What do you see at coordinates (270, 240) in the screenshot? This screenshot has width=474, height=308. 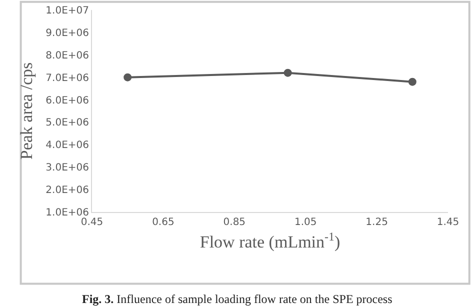 I see `x-axis-title: Flow rate (mLmin$^{-1}$)` at bounding box center [270, 240].